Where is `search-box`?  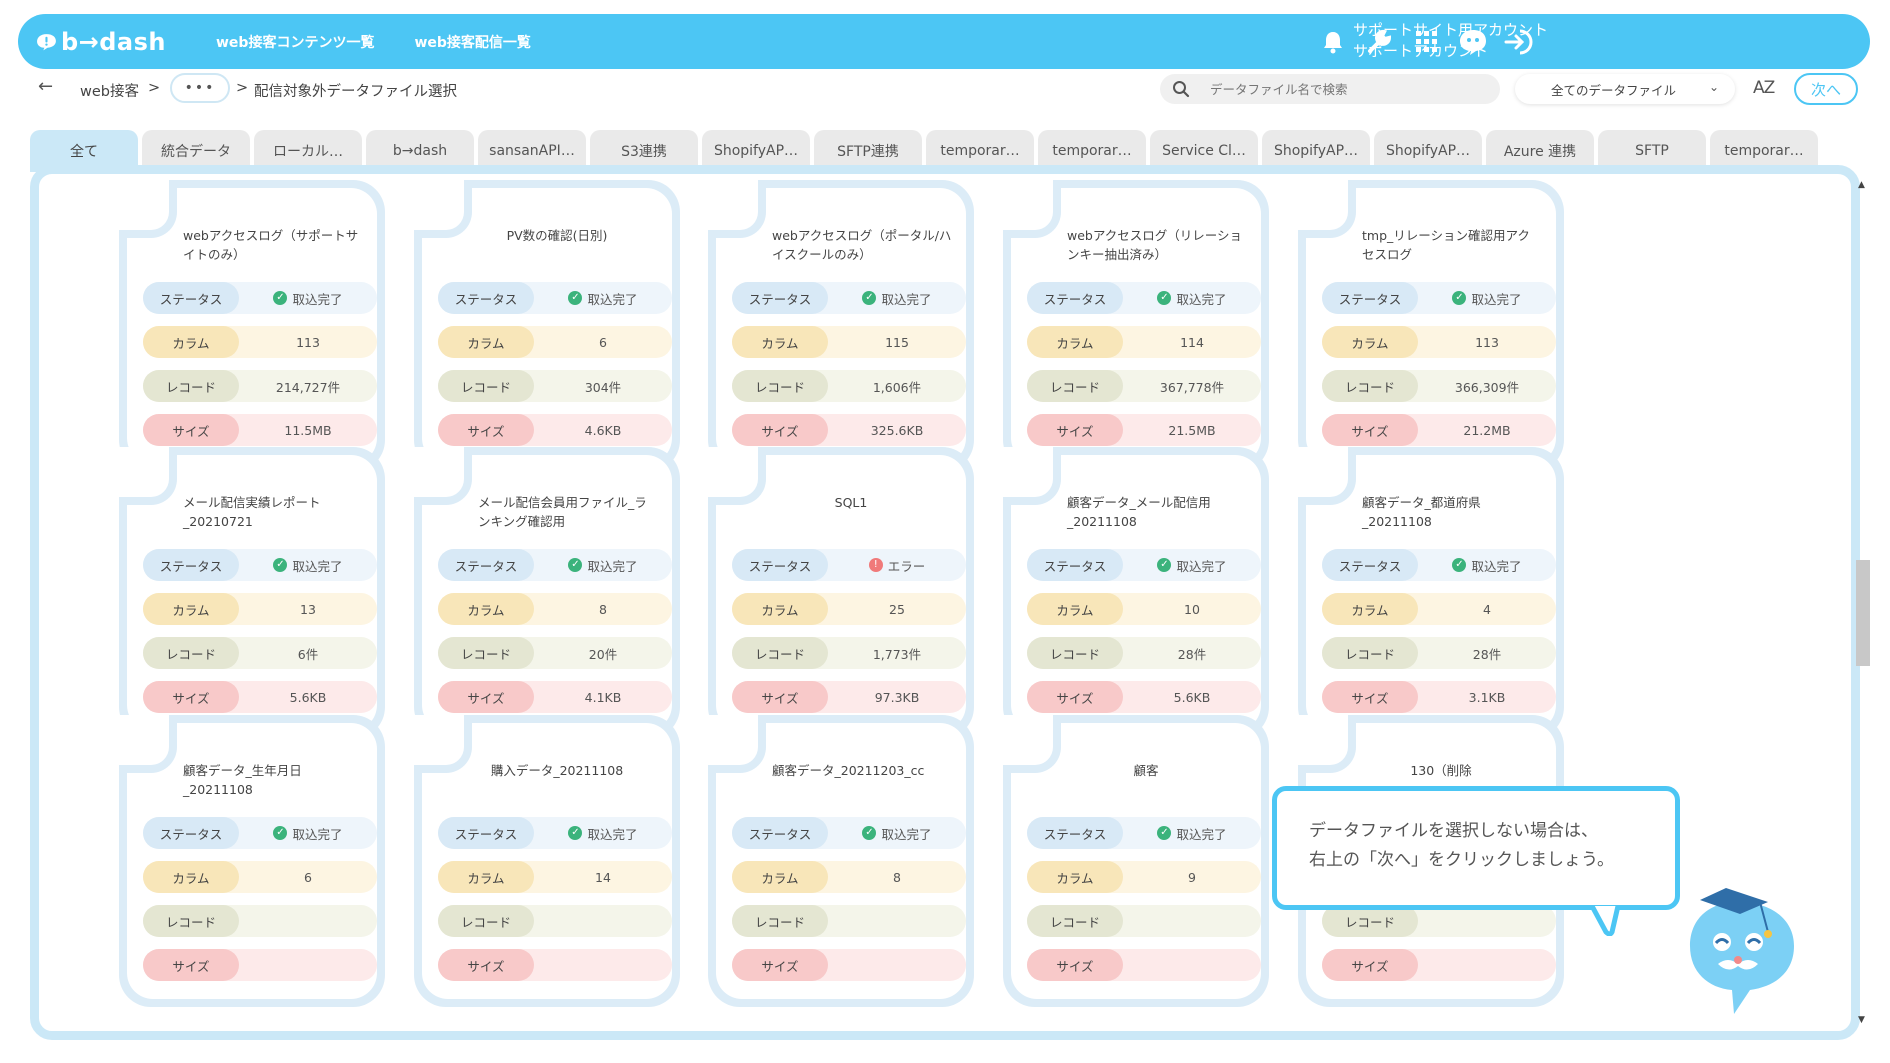 search-box is located at coordinates (1330, 89).